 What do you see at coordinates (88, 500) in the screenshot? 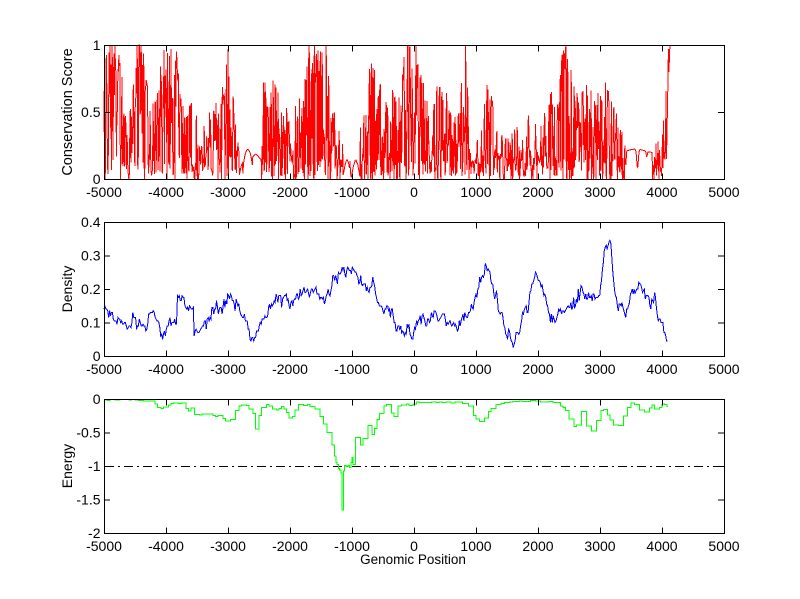
I see `svg-text: -1.5` at bounding box center [88, 500].